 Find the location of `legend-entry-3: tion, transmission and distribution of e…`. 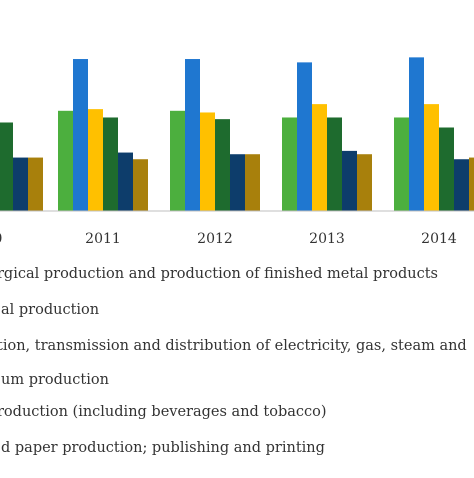

legend-entry-3: tion, transmission and distribution of e… is located at coordinates (233, 346).